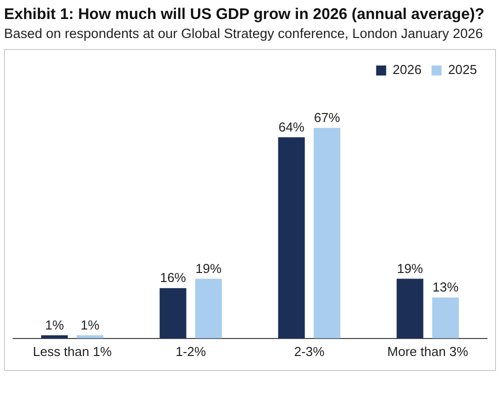 The width and height of the screenshot is (500, 410). I want to click on chart-subtitle: Based on respondents at our Global Strategy conference, London January 2026, so click(244, 33).